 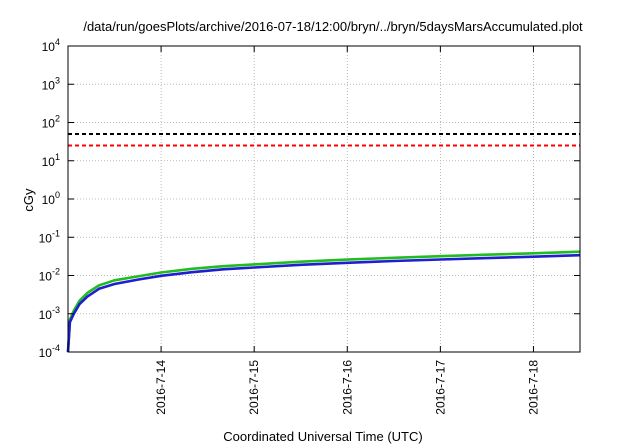 I want to click on y-tick-label: 10², so click(x=51, y=122).